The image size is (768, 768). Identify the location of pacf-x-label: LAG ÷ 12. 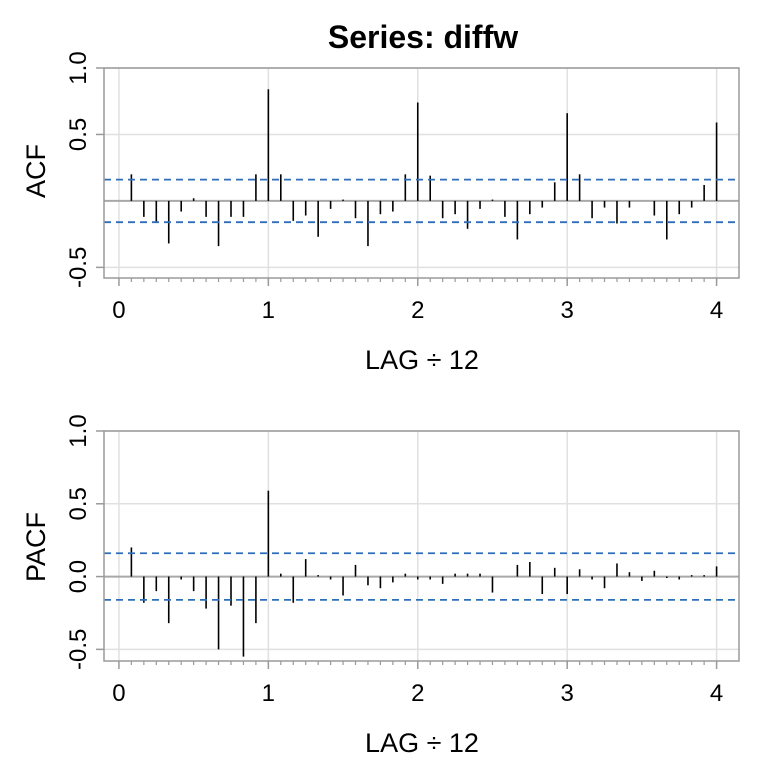
(422, 743).